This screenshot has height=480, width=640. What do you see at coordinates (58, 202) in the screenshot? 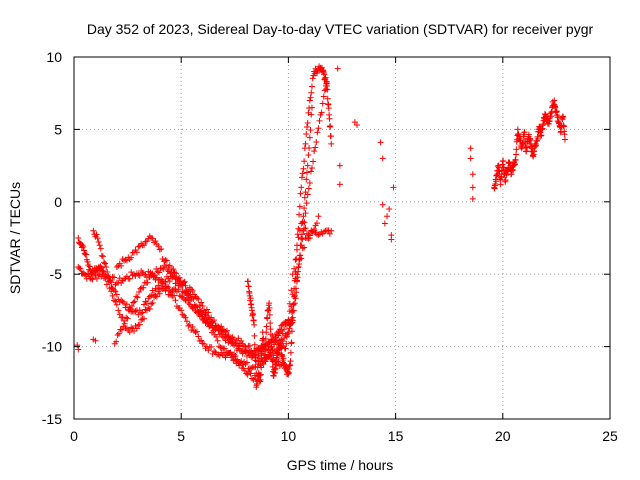
I see `y-tick-label: 0` at bounding box center [58, 202].